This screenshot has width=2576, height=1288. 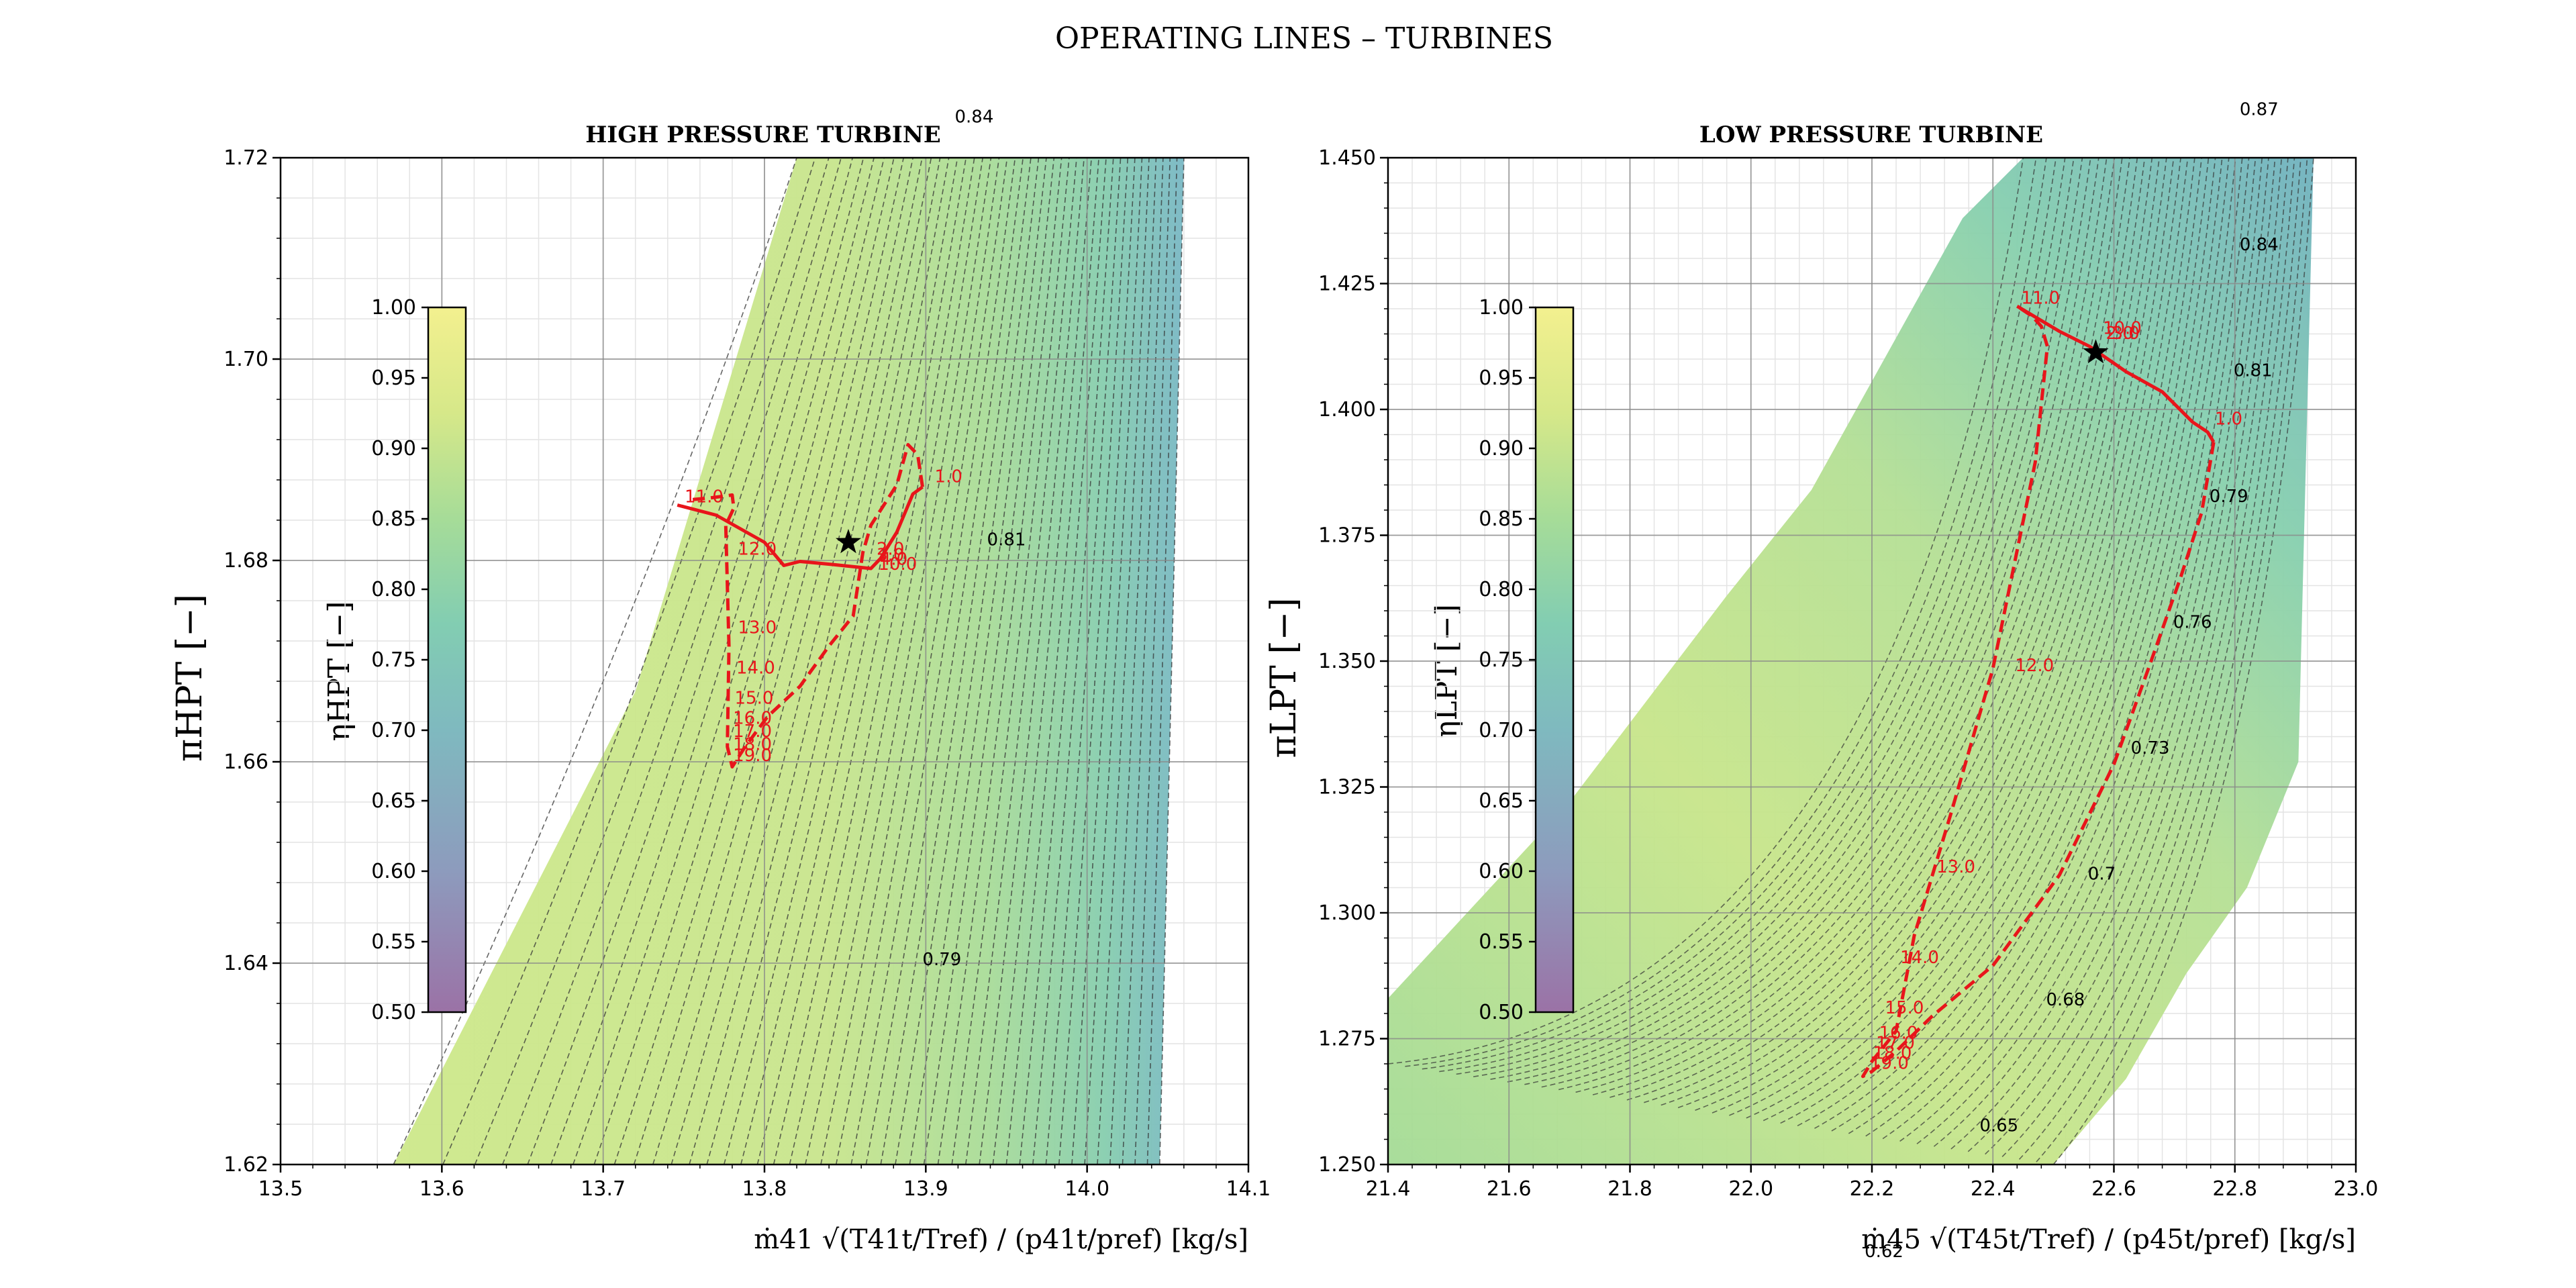 I want to click on lpt-operating-line-solid, so click(x=2116, y=374).